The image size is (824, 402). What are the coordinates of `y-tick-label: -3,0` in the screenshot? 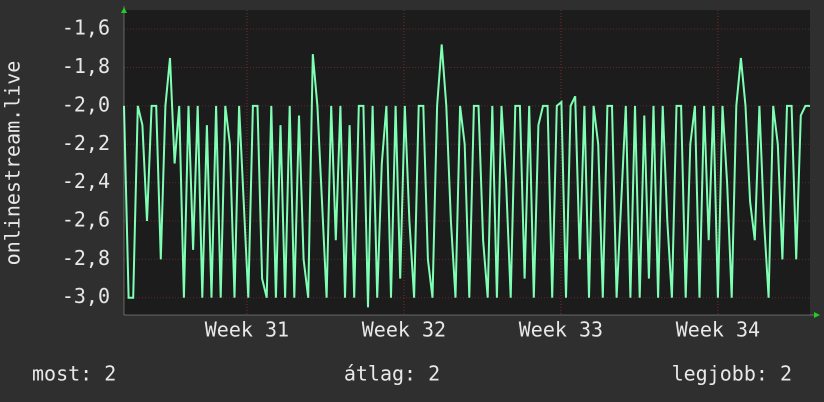 It's located at (86, 296).